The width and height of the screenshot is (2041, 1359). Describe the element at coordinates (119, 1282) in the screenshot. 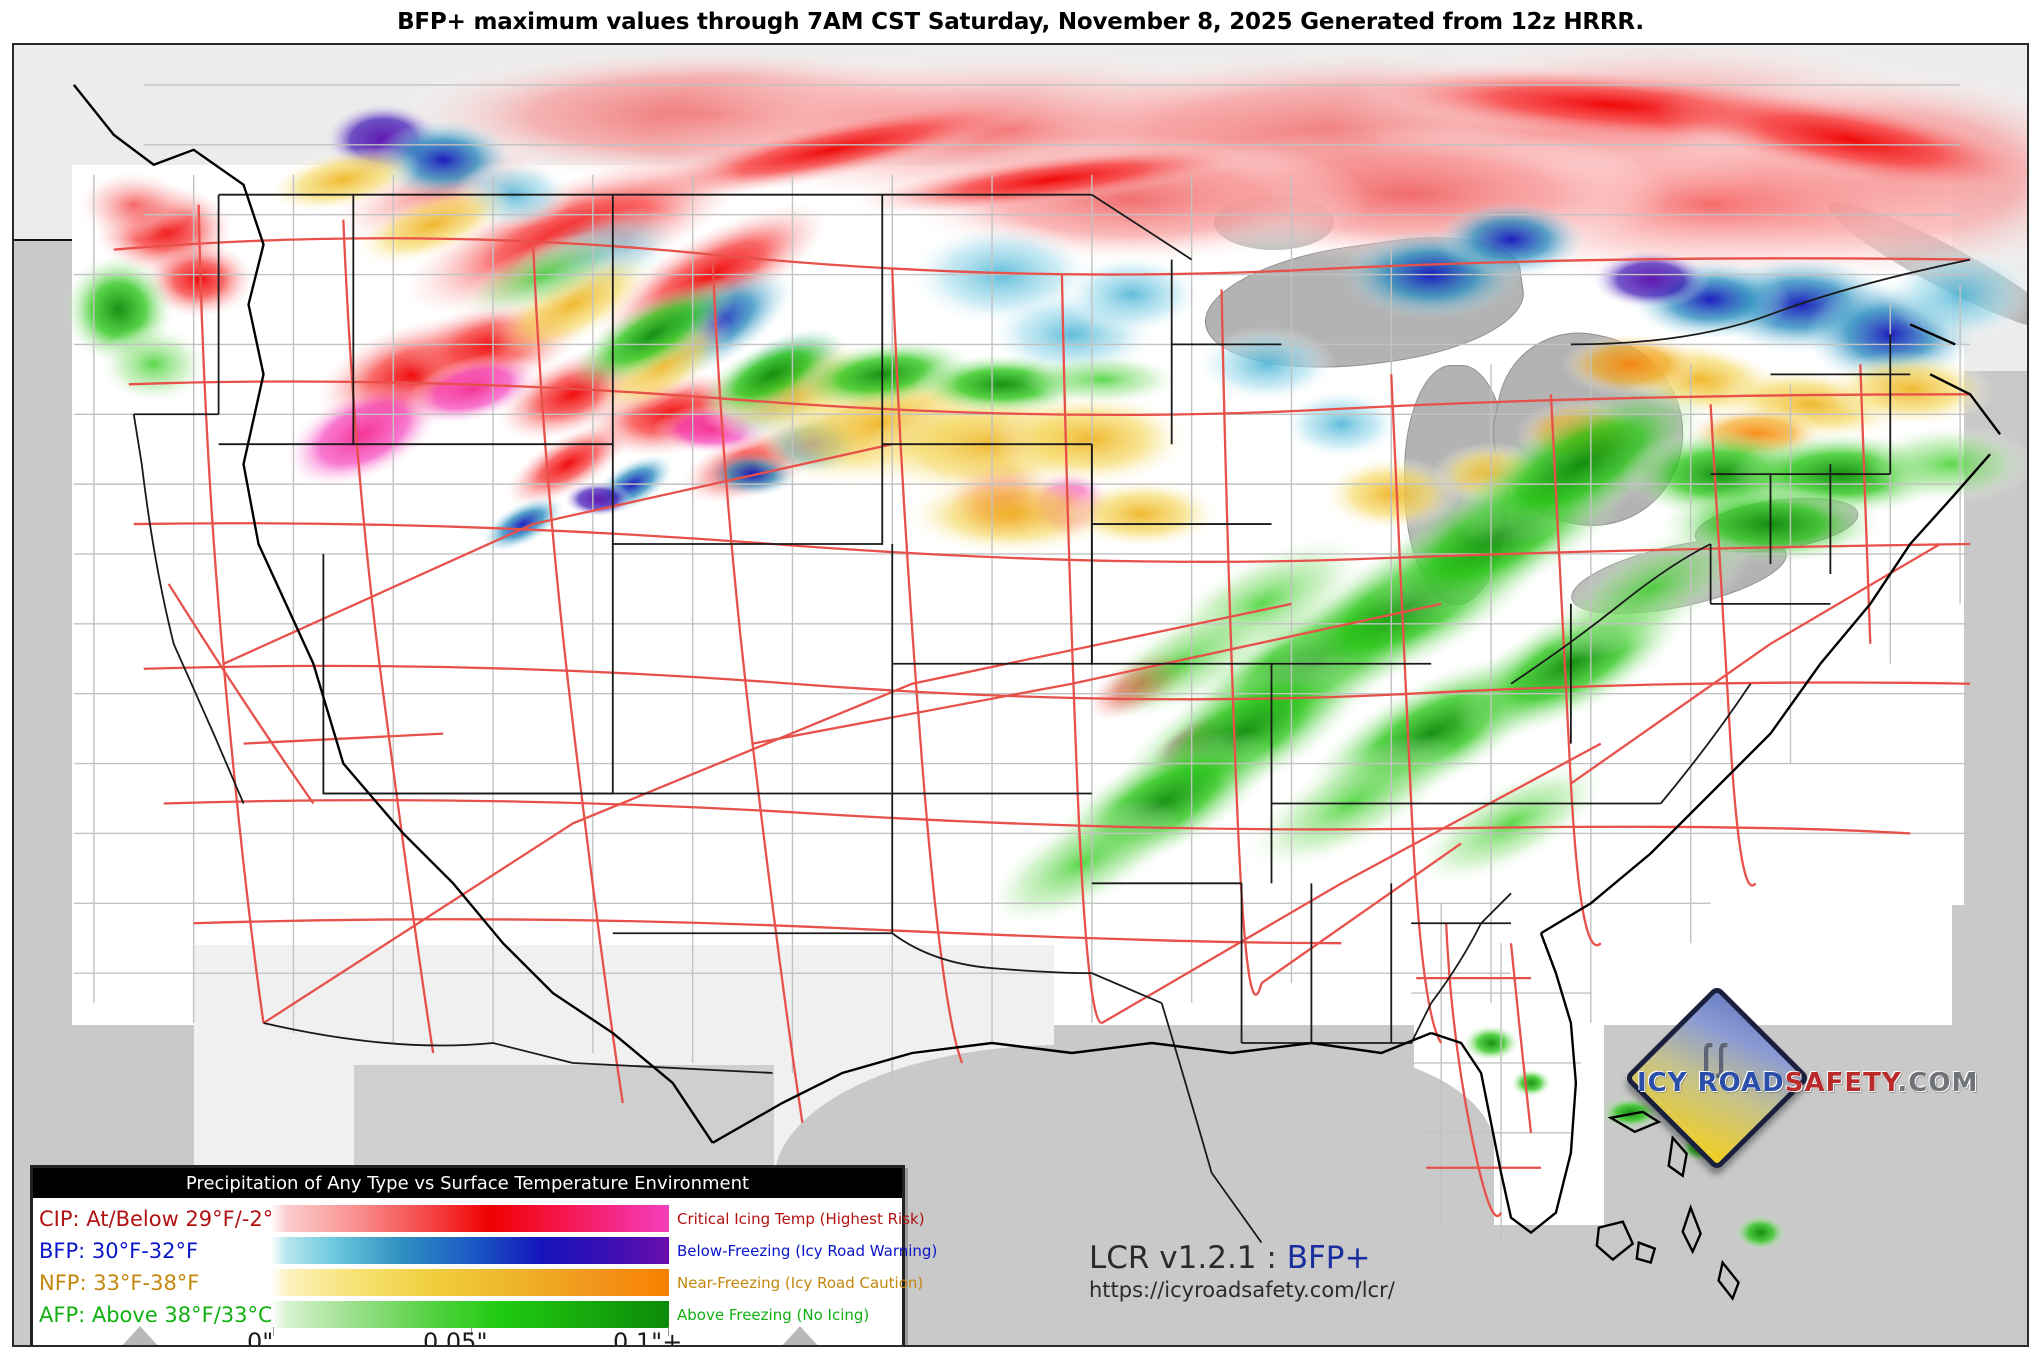

I see `legend-nfp-temp: NFP: 33°F-38°F` at that location.